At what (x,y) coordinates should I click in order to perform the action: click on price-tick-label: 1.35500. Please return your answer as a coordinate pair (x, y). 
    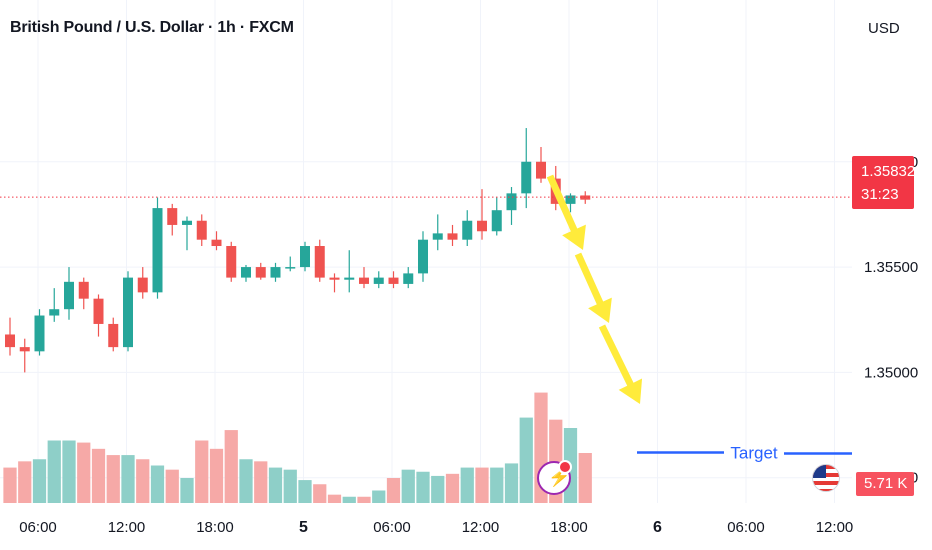
    Looking at the image, I should click on (891, 267).